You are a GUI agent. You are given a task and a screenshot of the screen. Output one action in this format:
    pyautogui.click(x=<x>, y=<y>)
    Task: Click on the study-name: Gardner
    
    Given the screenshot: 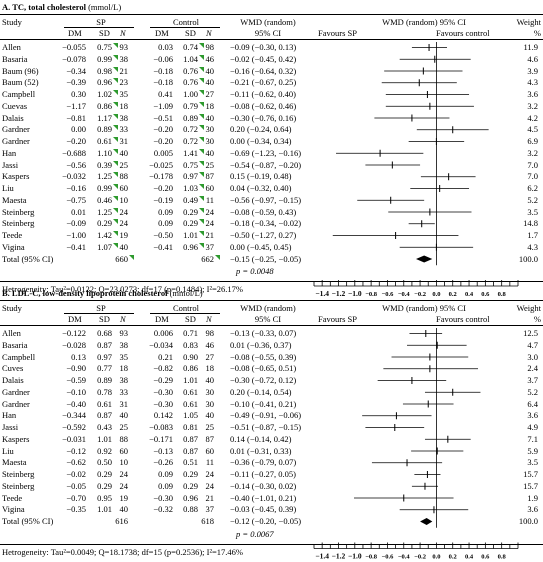 What is the action you would take?
    pyautogui.click(x=16, y=141)
    